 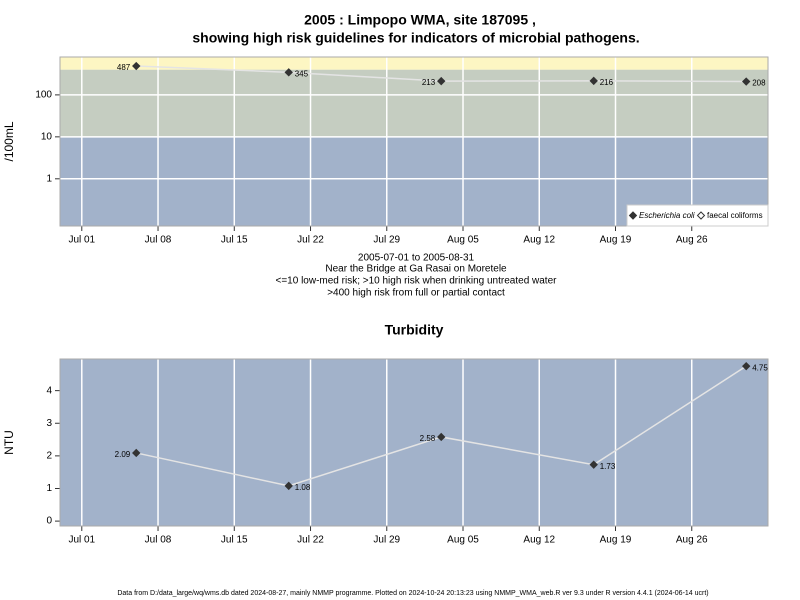 I want to click on chart-title: Turbidity, so click(x=414, y=330).